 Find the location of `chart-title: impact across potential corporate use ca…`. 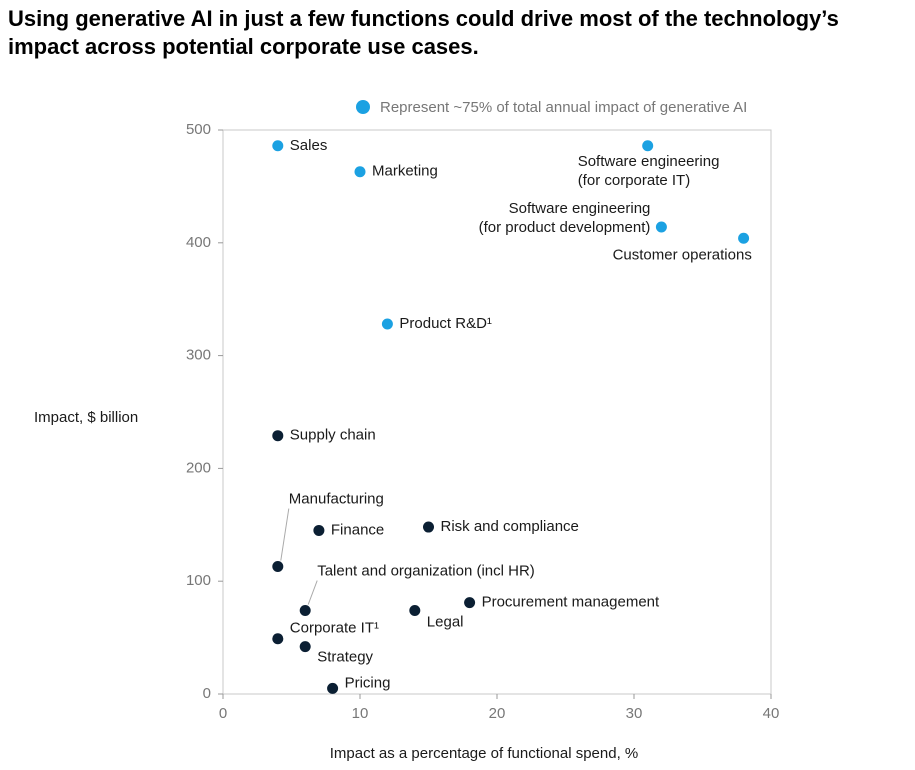

chart-title: impact across potential corporate use ca… is located at coordinates (243, 46).